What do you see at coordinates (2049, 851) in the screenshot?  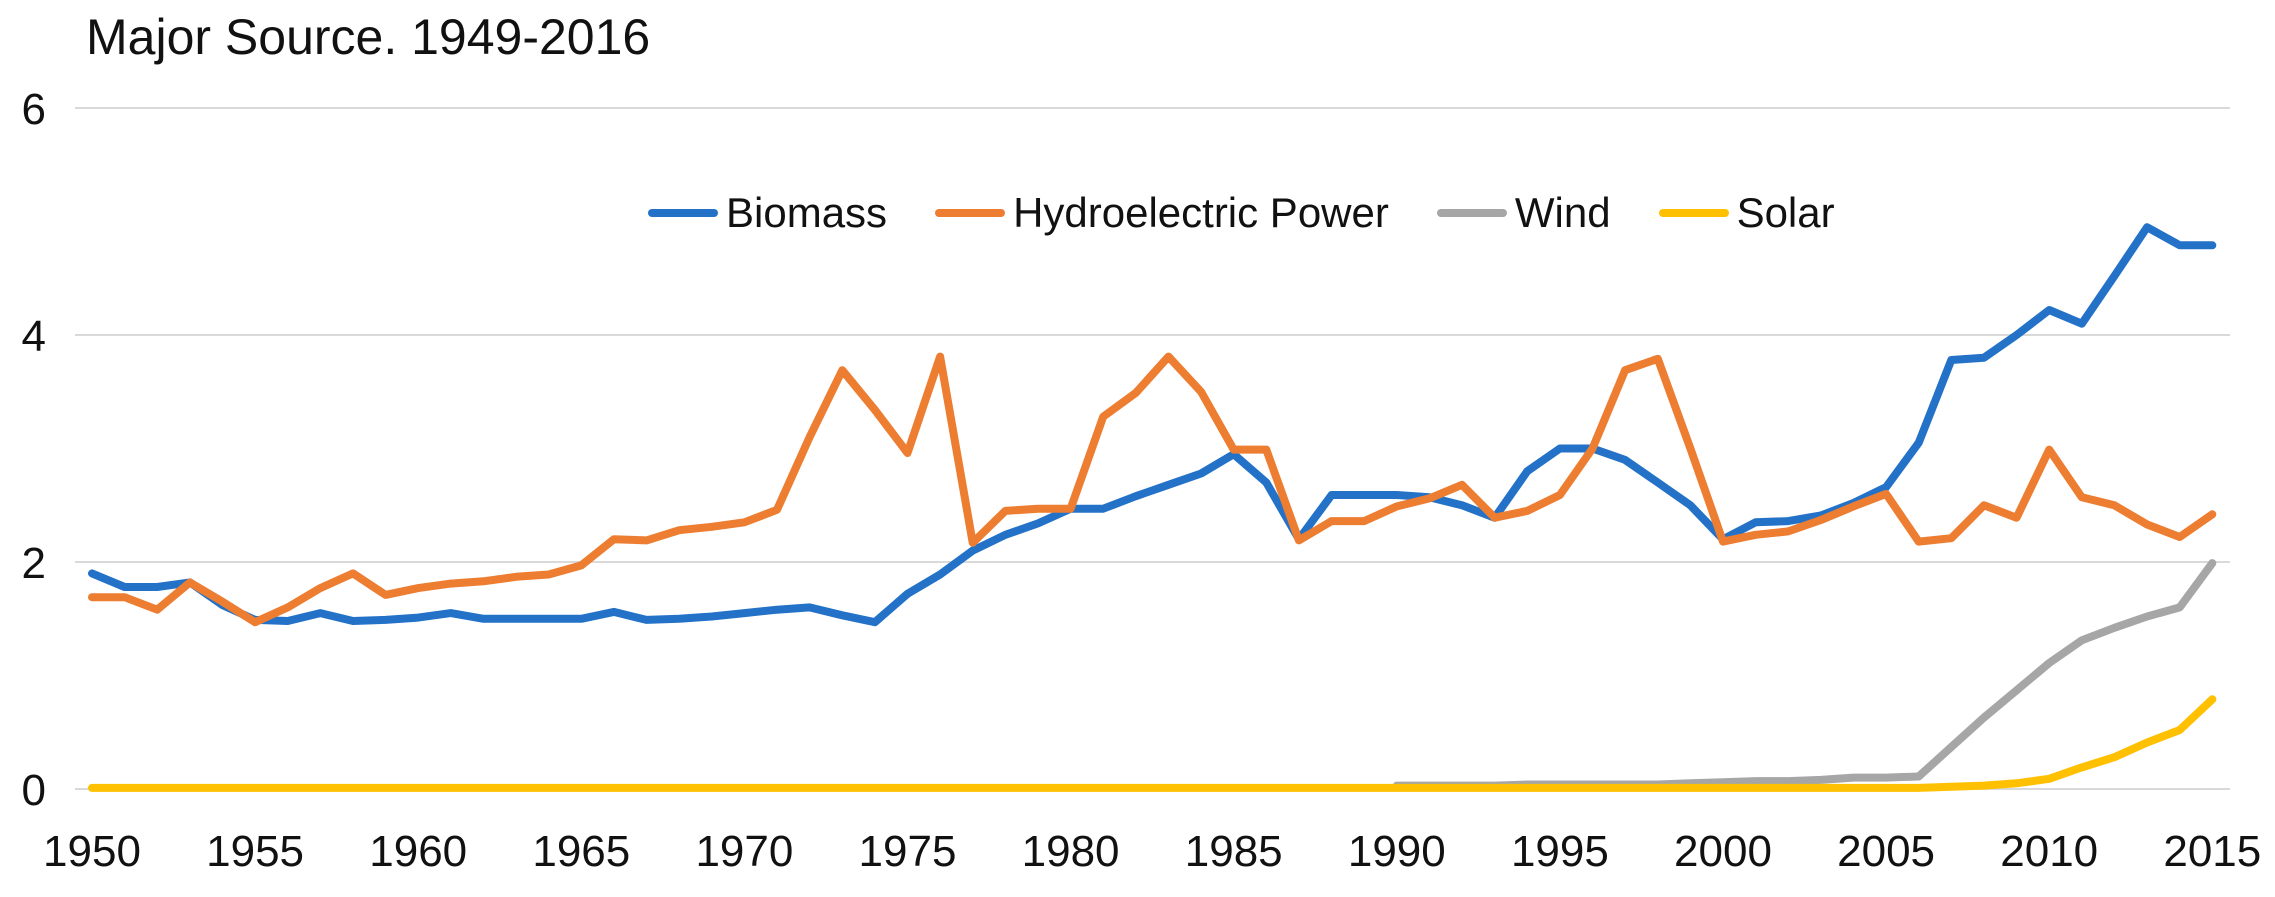 I see `x-tick-label-2010: 2010` at bounding box center [2049, 851].